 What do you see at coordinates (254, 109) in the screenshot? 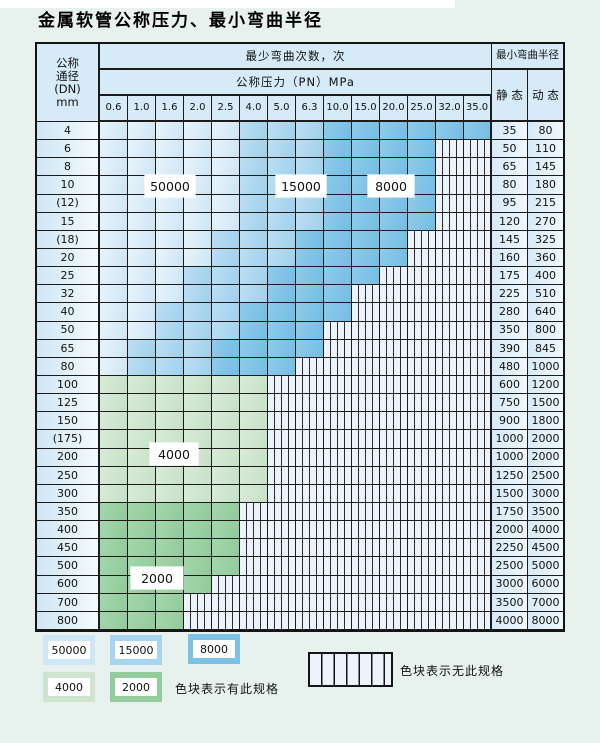
I see `pressure-tick-4.0: 4.0` at bounding box center [254, 109].